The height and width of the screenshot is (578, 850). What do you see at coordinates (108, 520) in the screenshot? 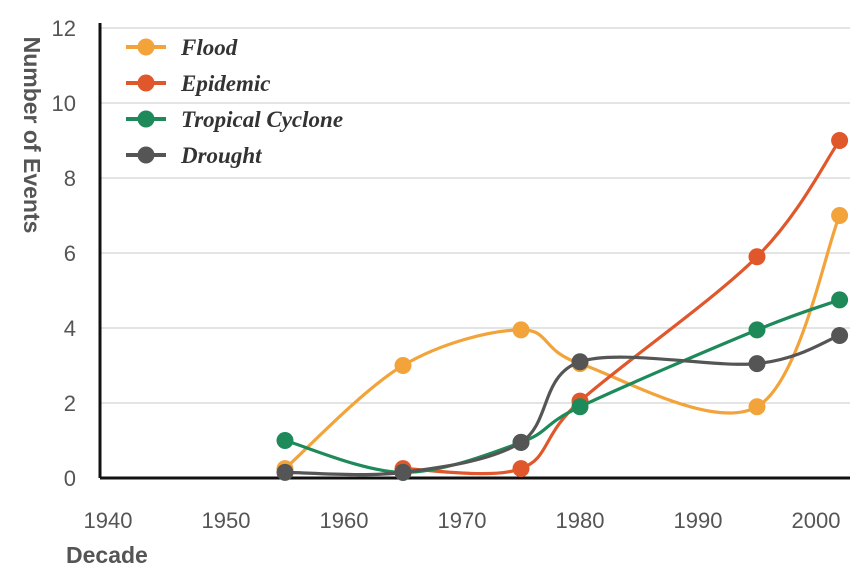
I see `x-tick-label: 1940` at bounding box center [108, 520].